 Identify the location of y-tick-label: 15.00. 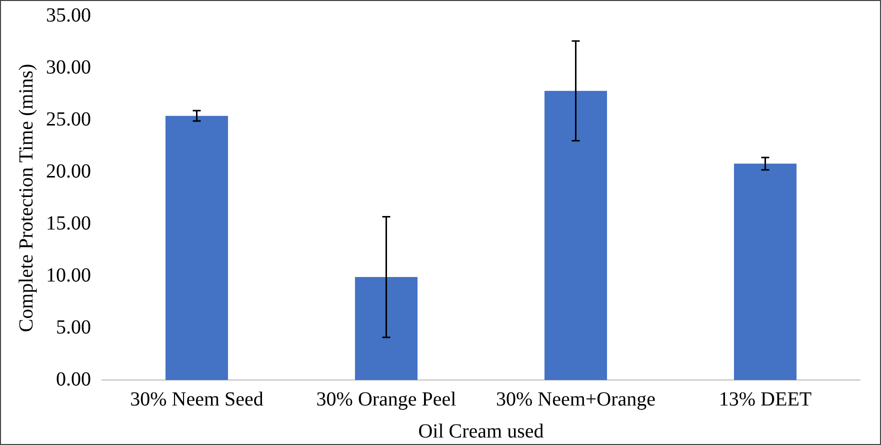
(68, 223).